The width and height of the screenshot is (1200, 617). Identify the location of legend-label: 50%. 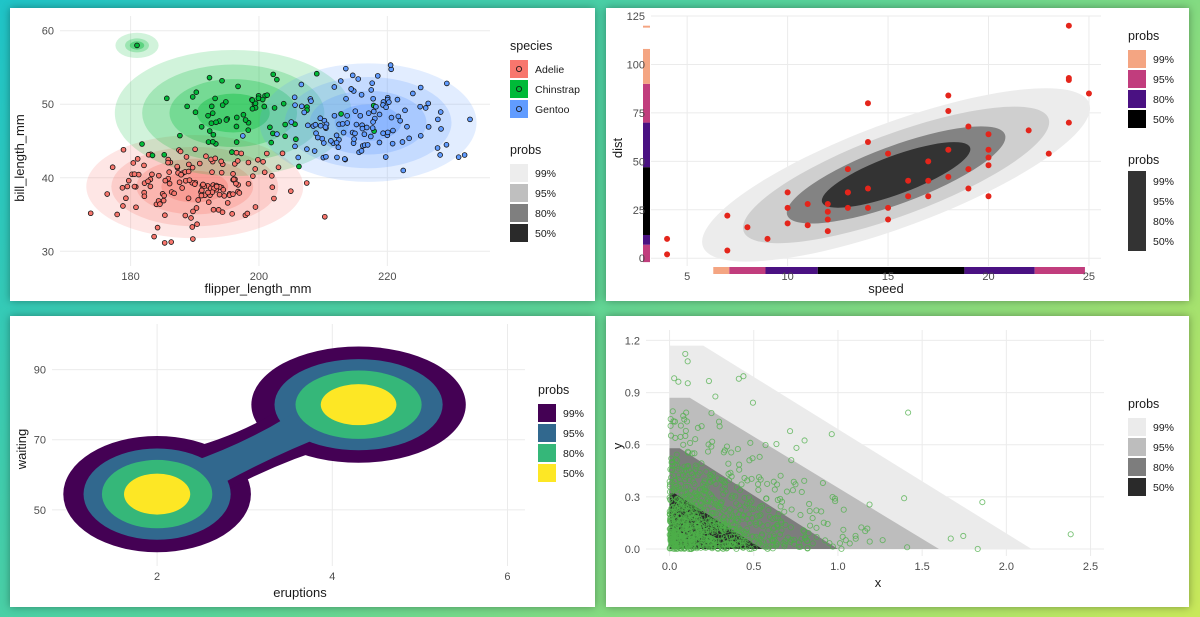
(1163, 242).